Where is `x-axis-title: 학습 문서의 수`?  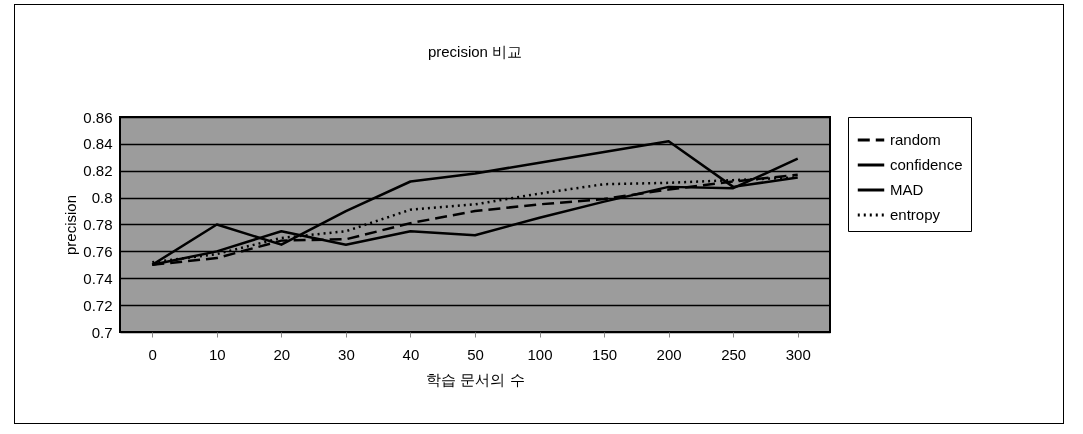
x-axis-title: 학습 문서의 수 is located at coordinates (475, 379).